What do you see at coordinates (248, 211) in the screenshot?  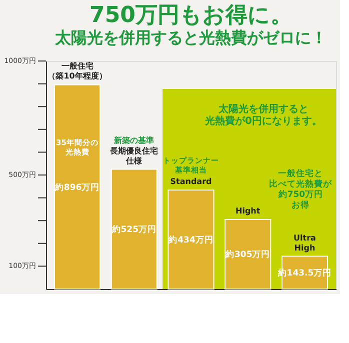 I see `x-tick-label: Hight` at bounding box center [248, 211].